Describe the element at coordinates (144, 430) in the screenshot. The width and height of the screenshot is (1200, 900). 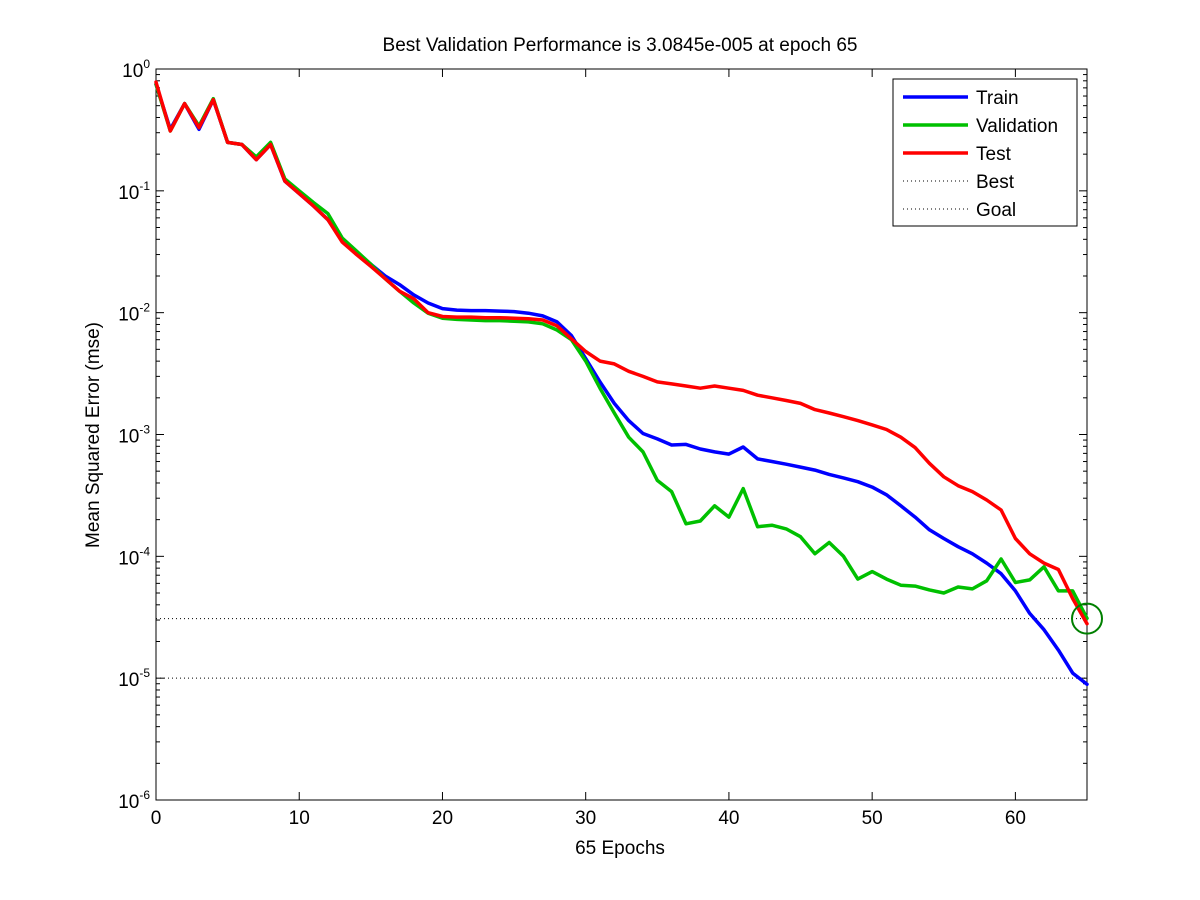
I see `y-tick-exponent: -3` at that location.